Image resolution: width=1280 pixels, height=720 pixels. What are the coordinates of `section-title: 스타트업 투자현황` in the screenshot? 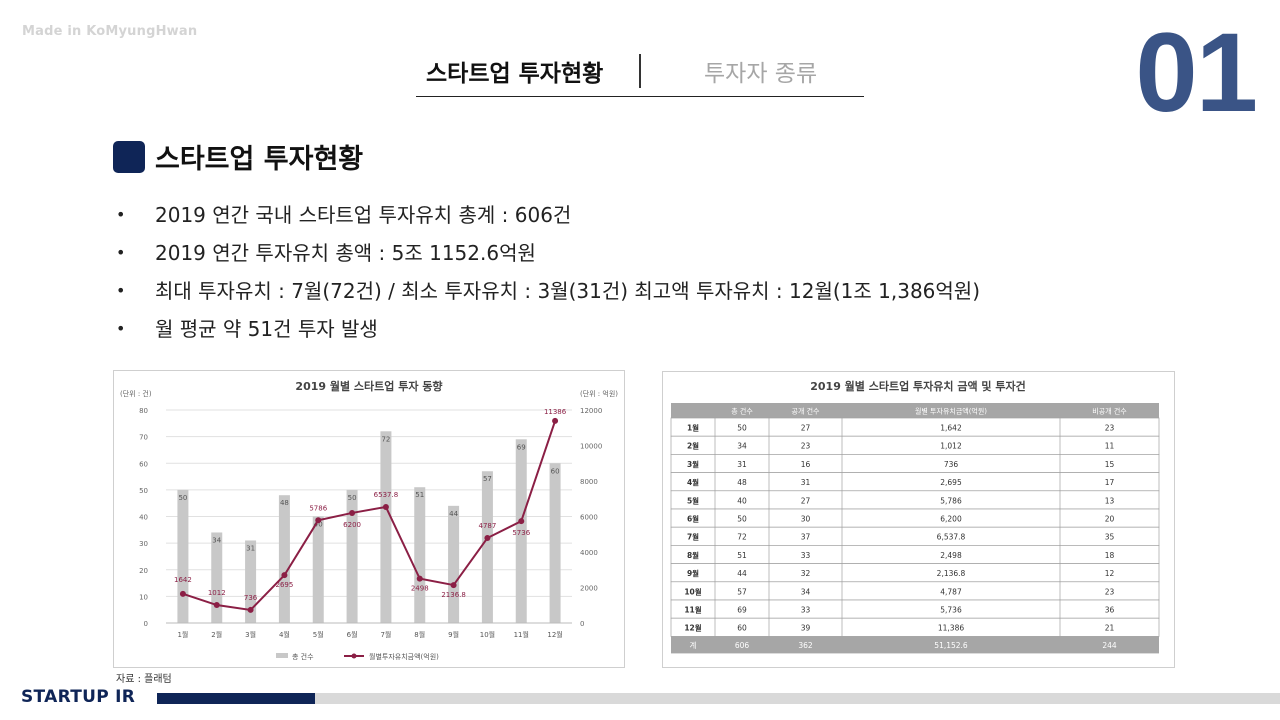 It's located at (259, 159).